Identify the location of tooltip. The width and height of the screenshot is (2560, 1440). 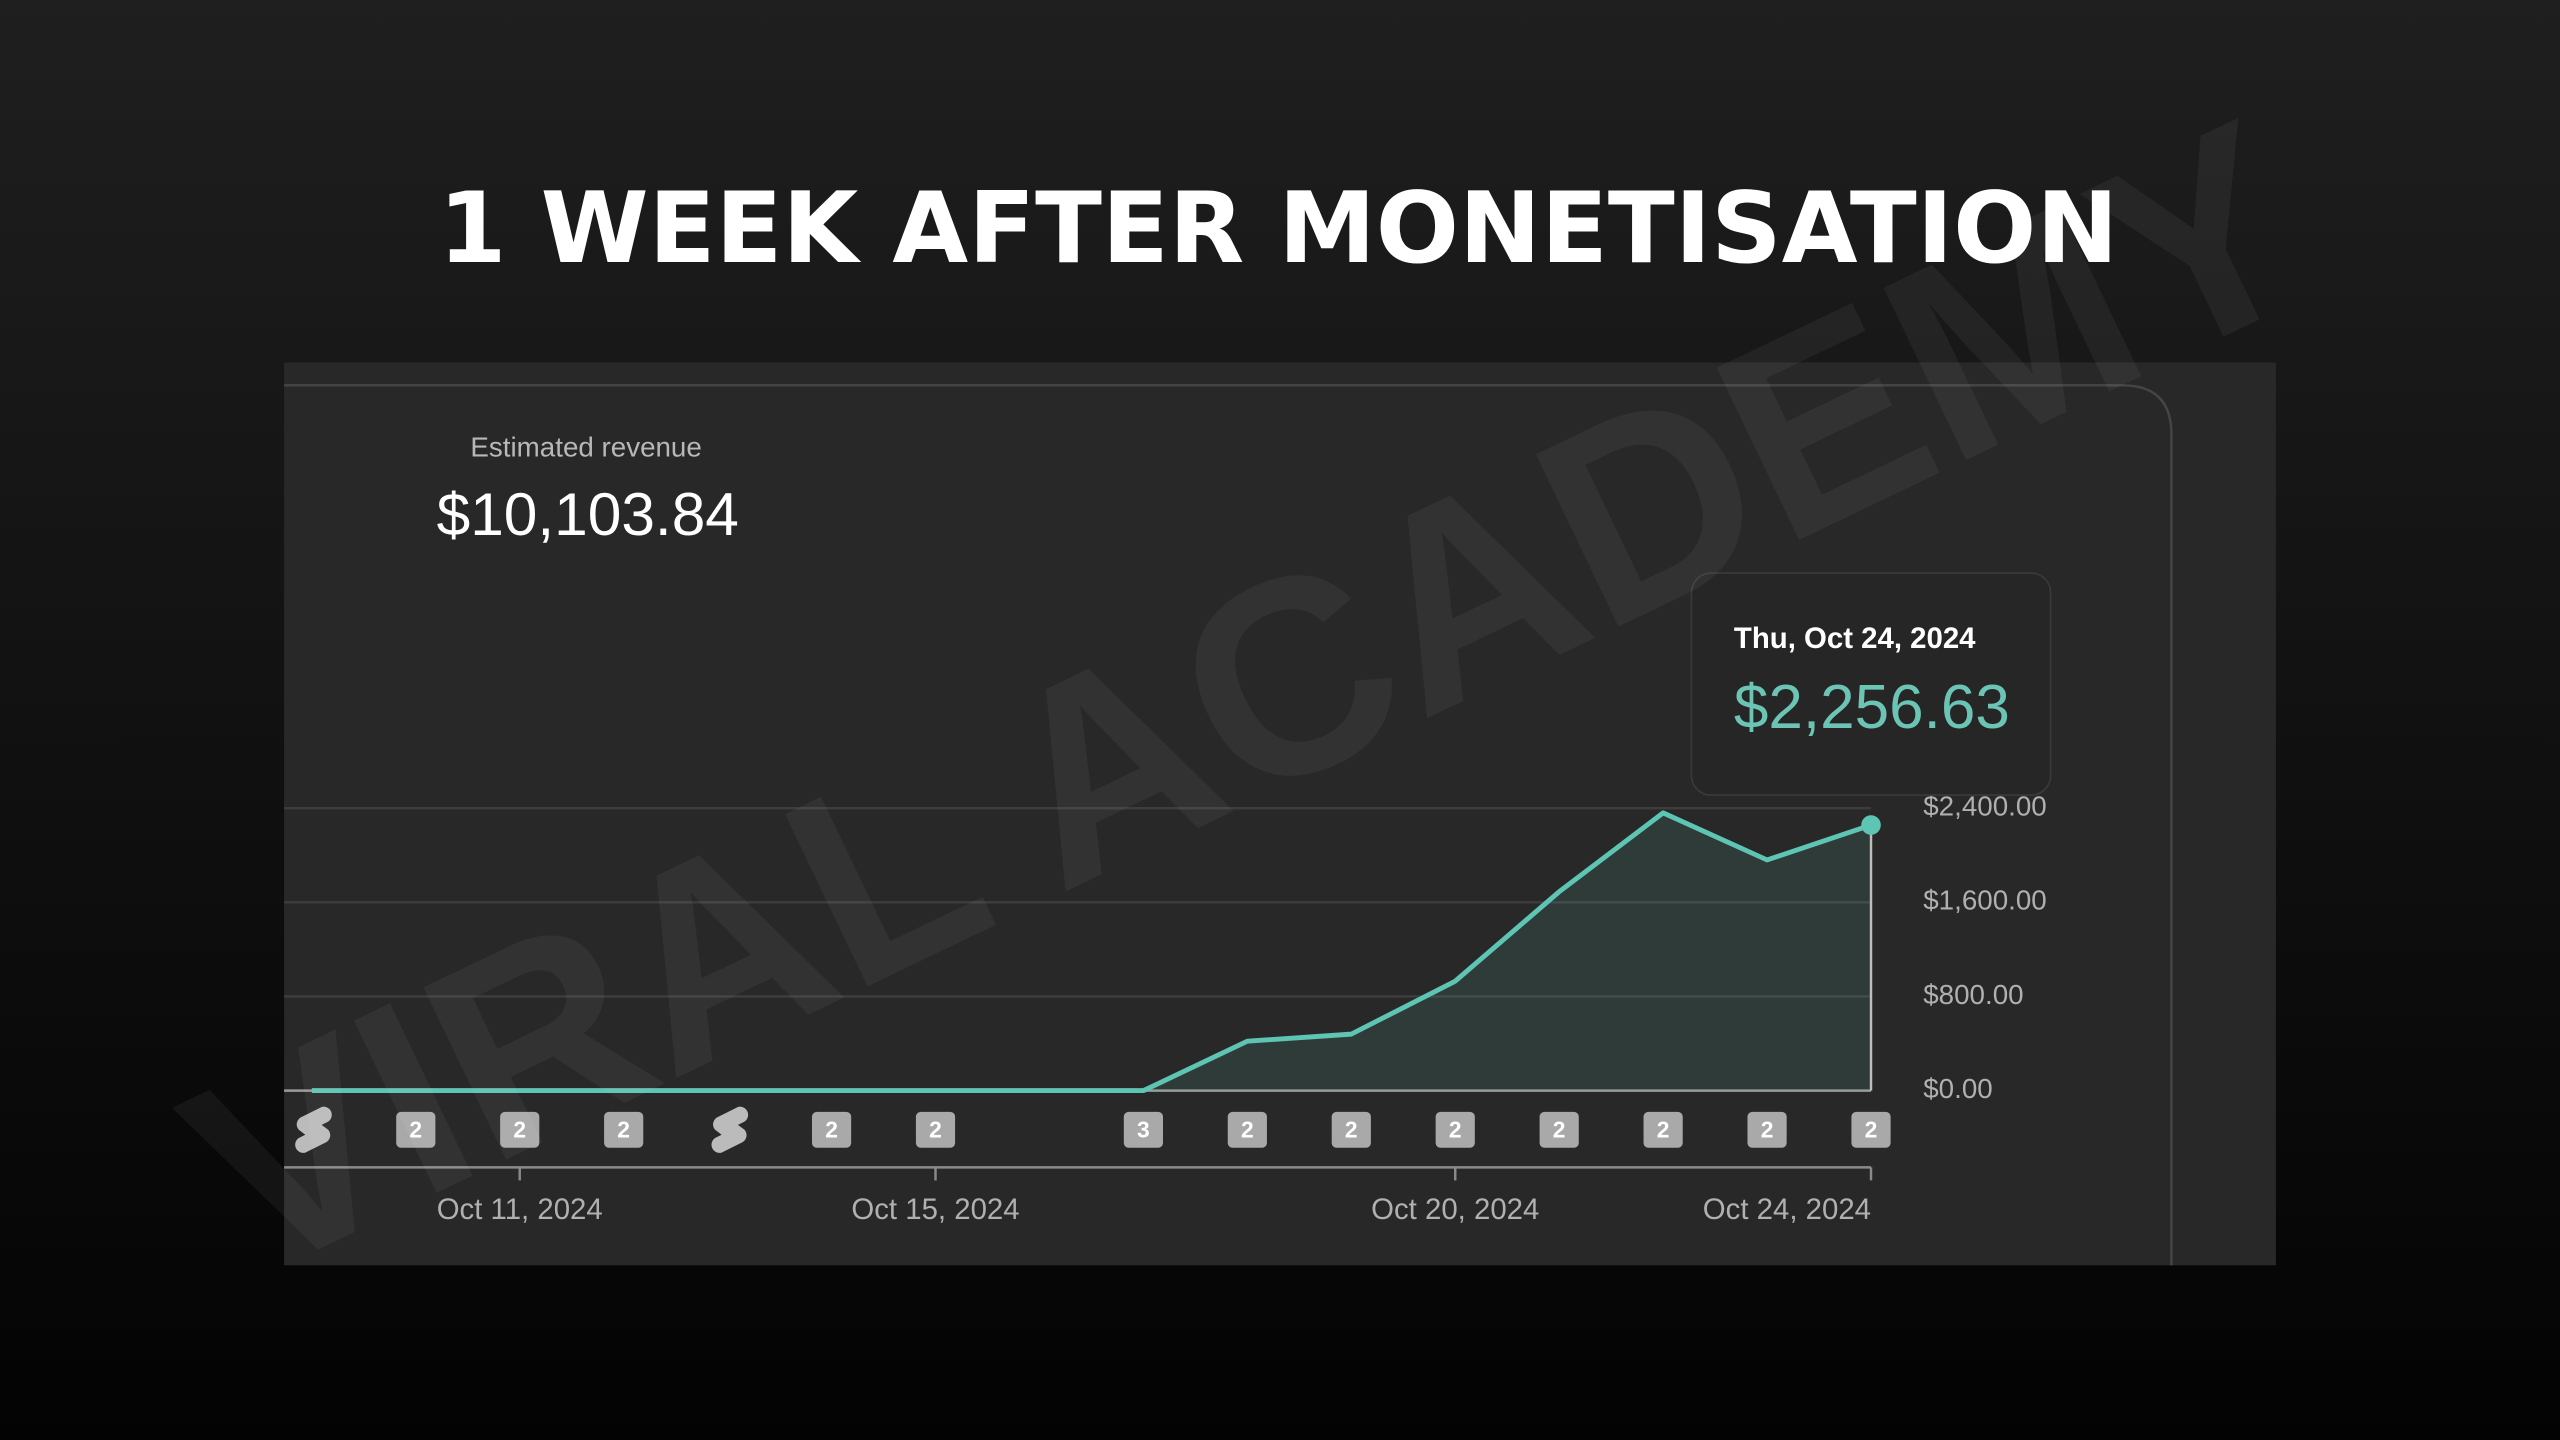
(1871, 684).